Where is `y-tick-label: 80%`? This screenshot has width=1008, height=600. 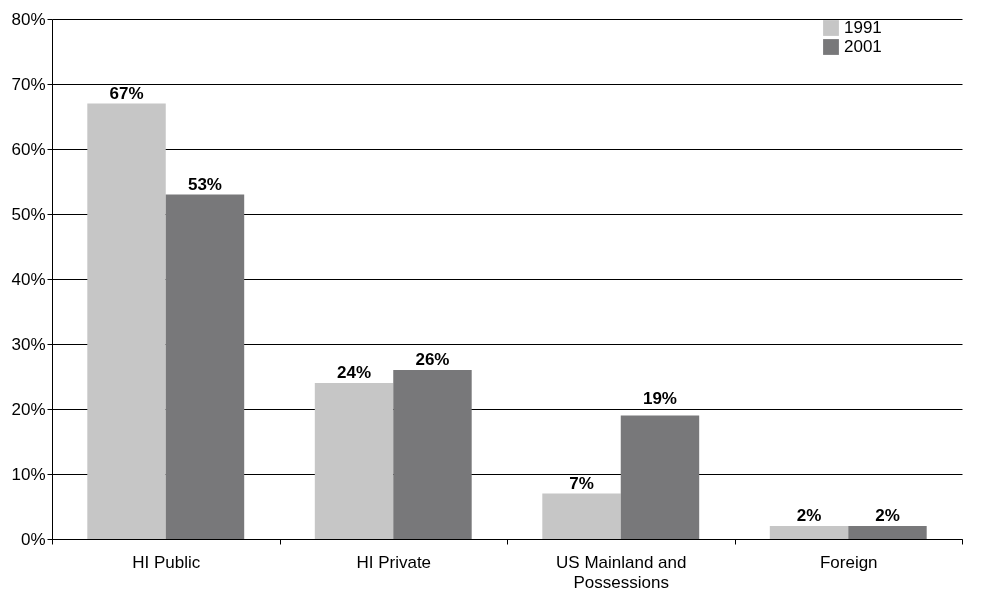
y-tick-label: 80% is located at coordinates (28, 19).